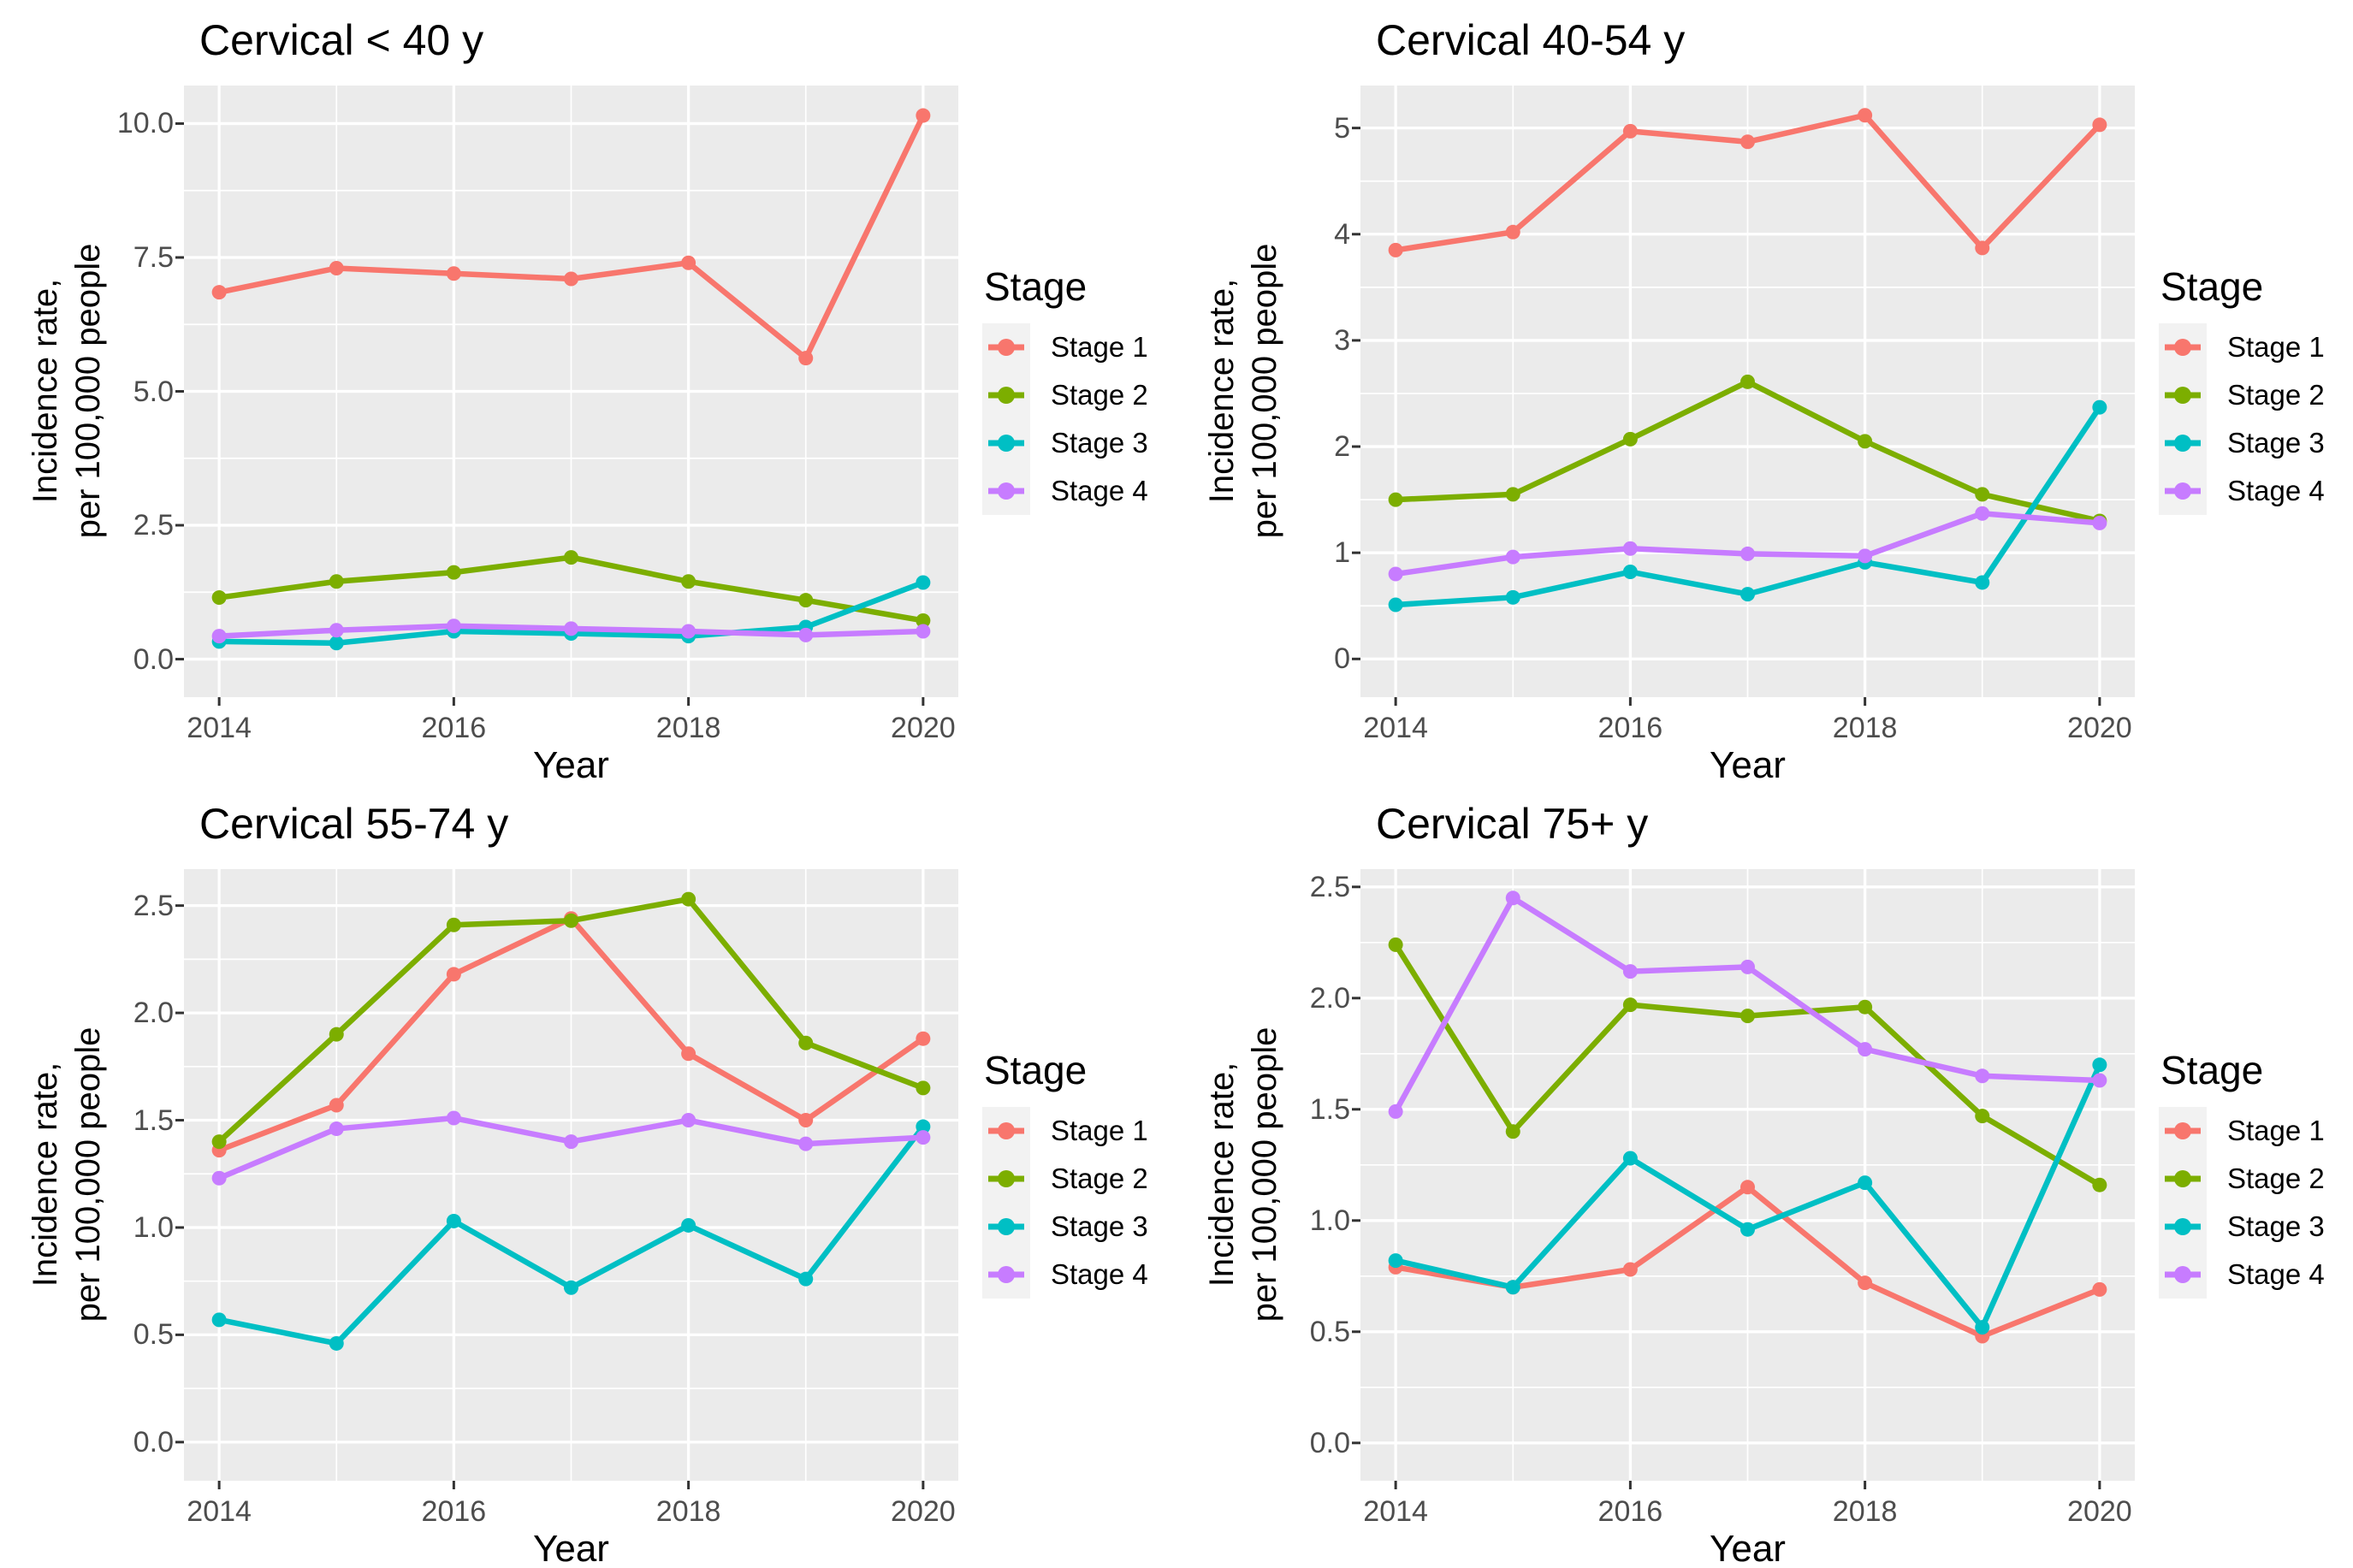 The height and width of the screenshot is (1568, 2353). Describe the element at coordinates (567, 1179) in the screenshot. I see `plot-canvas` at that location.